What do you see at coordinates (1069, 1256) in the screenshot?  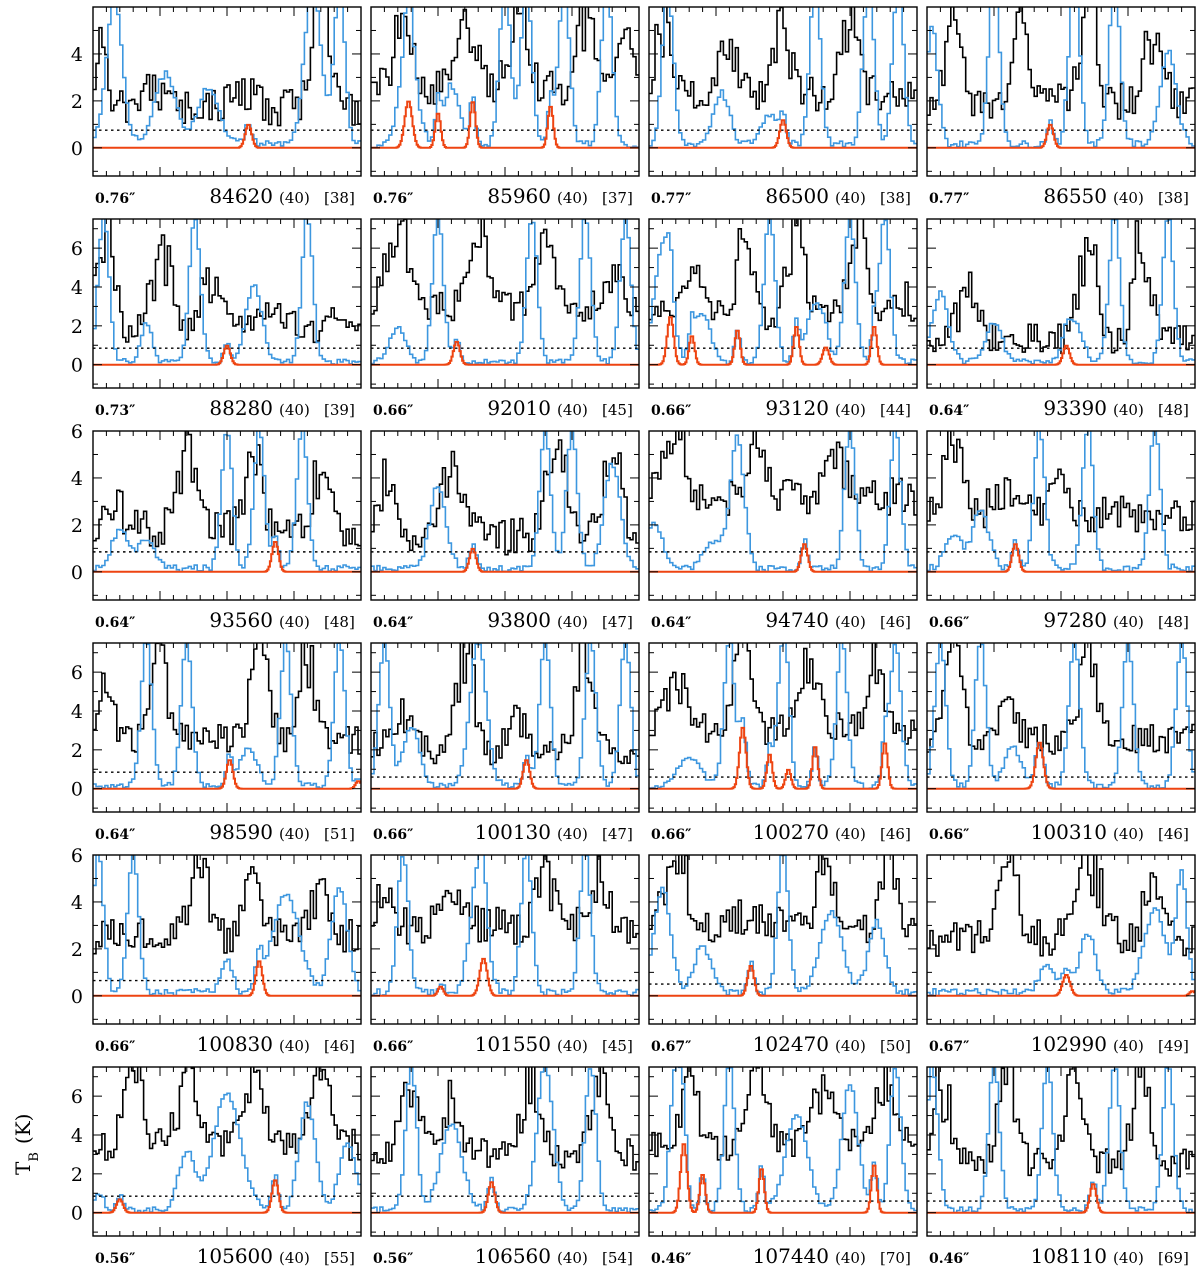 I see `frequency-label: 108110` at bounding box center [1069, 1256].